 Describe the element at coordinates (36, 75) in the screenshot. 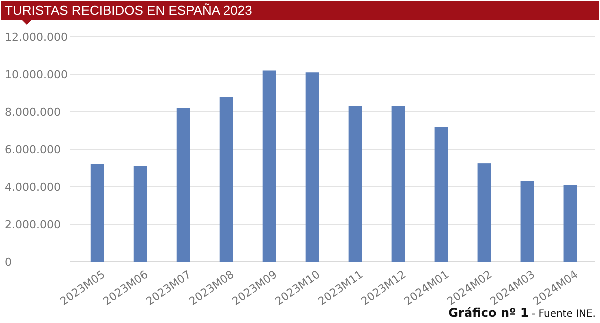

I see `y-tick-label: 10.000.000` at that location.